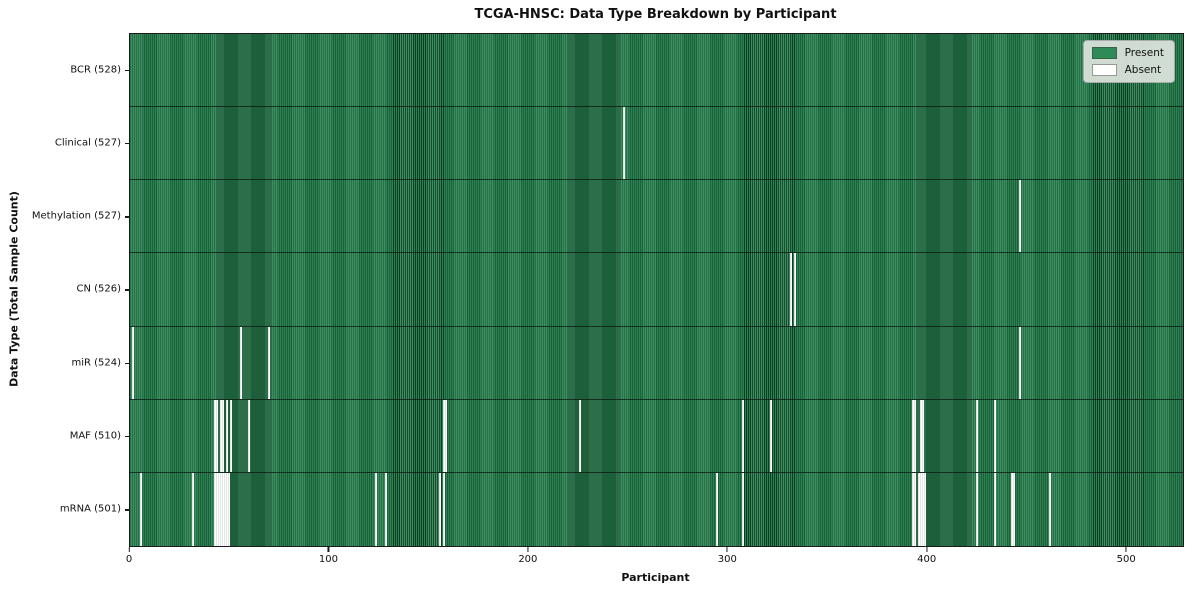 This screenshot has width=1200, height=600. Describe the element at coordinates (96, 363) in the screenshot. I see `y-tick-label-mir: miR (524)` at that location.